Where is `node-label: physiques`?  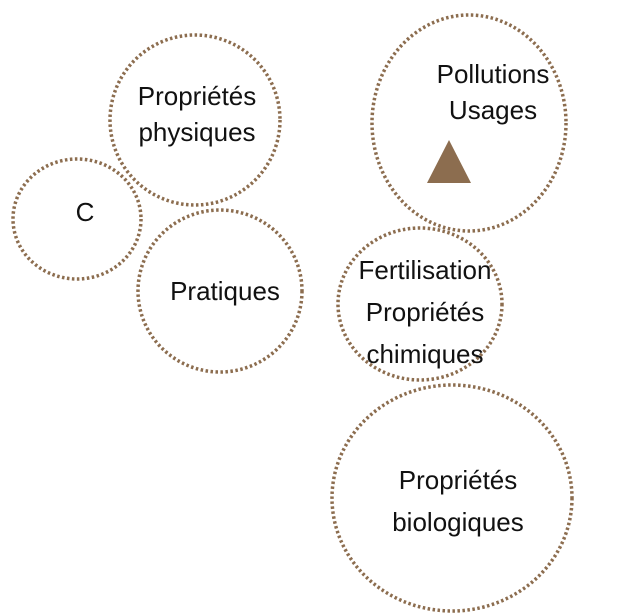 node-label: physiques is located at coordinates (196, 132).